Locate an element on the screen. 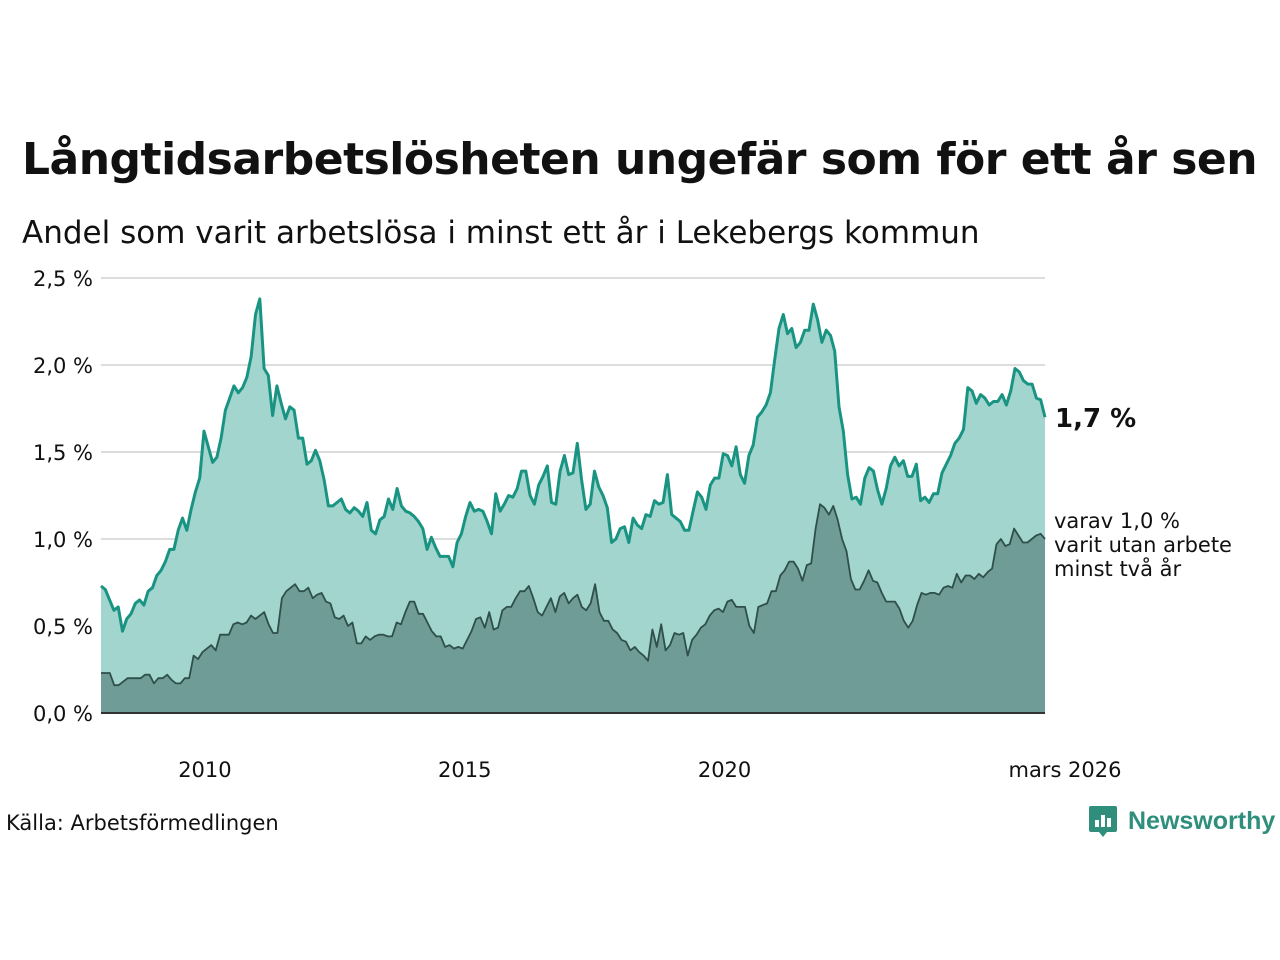  sub-series-end-label: minst två år is located at coordinates (1118, 568).